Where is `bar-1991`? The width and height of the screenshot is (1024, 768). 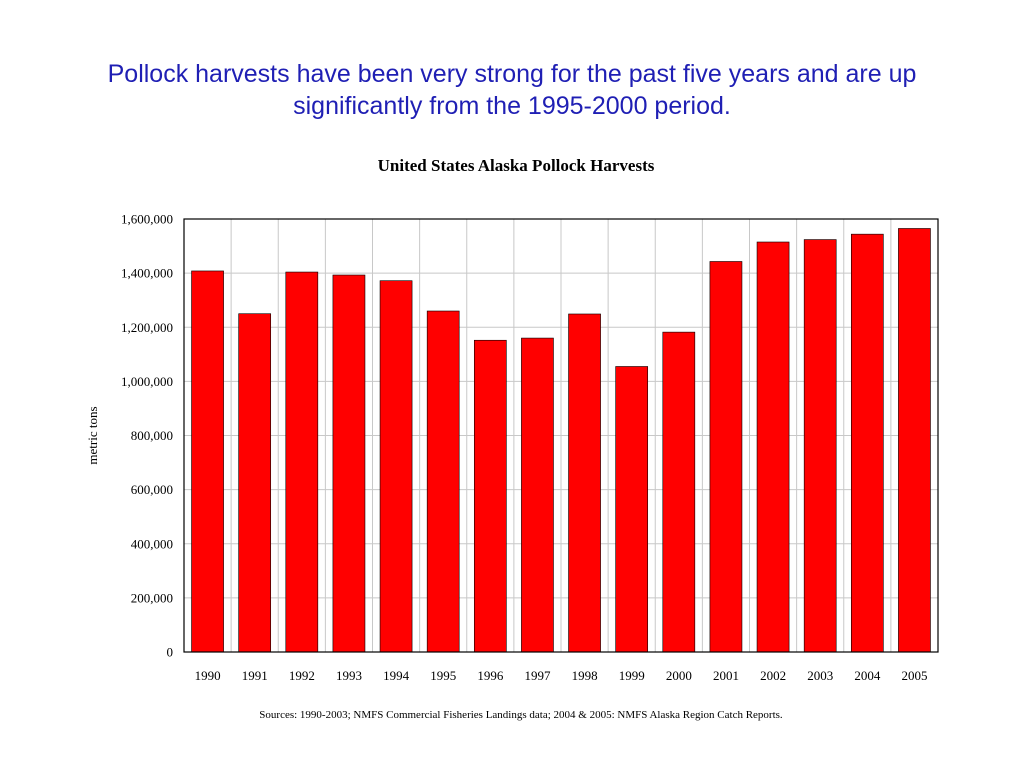 bar-1991 is located at coordinates (255, 483).